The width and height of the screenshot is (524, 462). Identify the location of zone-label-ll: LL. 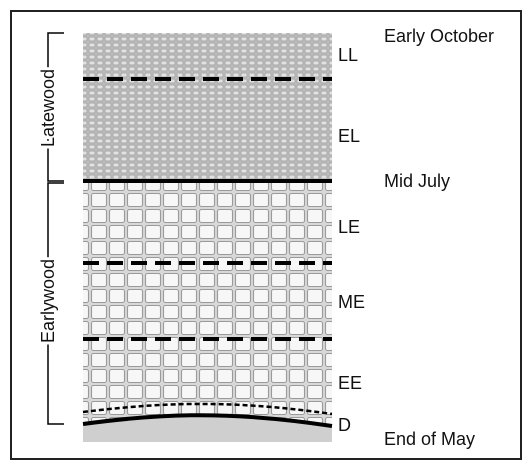
(348, 55).